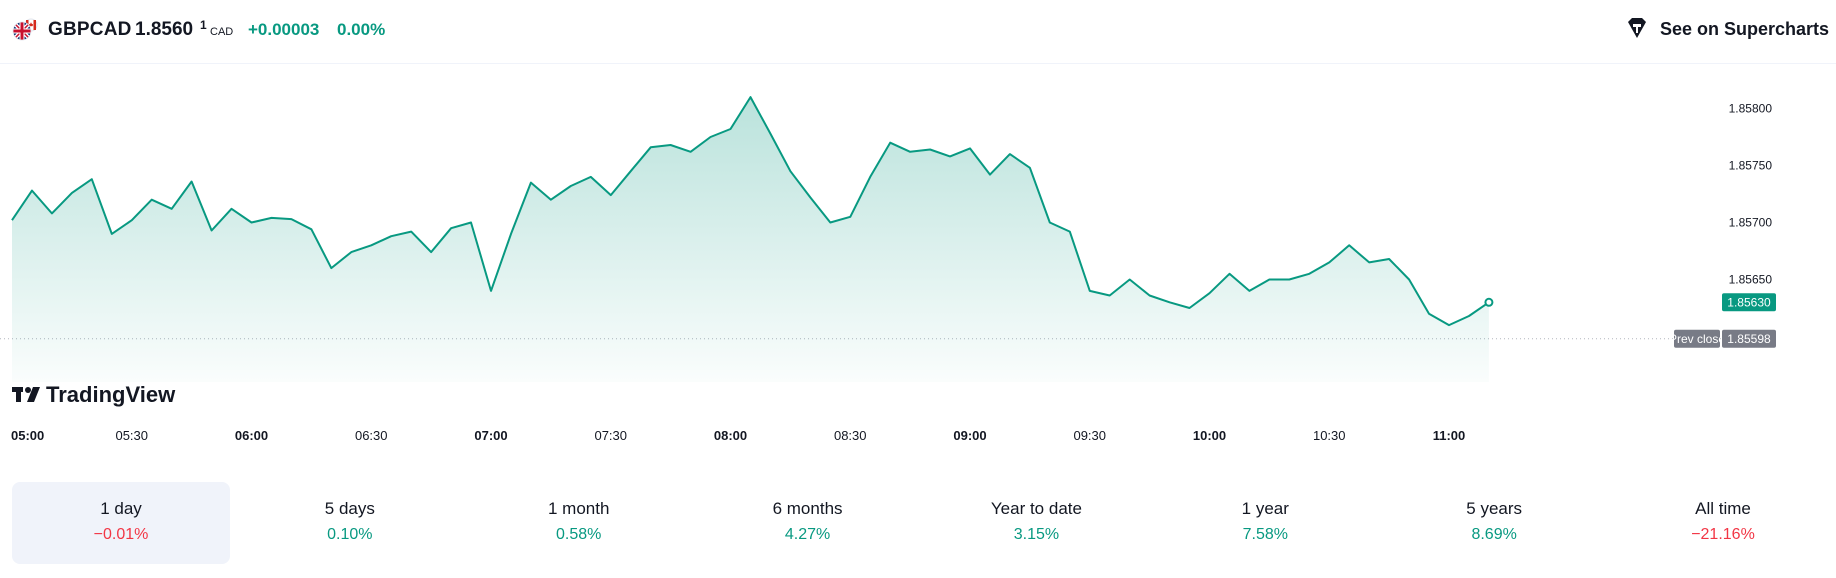 This screenshot has width=1836, height=578. I want to click on tradingview-logo-icon, so click(26, 394).